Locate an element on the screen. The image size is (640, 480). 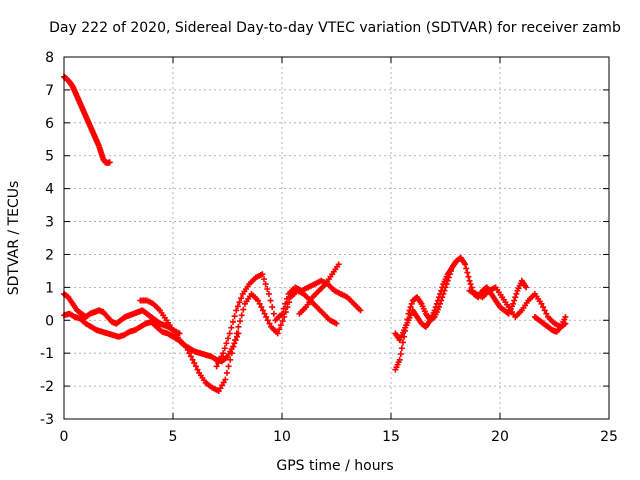
y-axis-label: SDTVAR / TECUs is located at coordinates (14, 238).